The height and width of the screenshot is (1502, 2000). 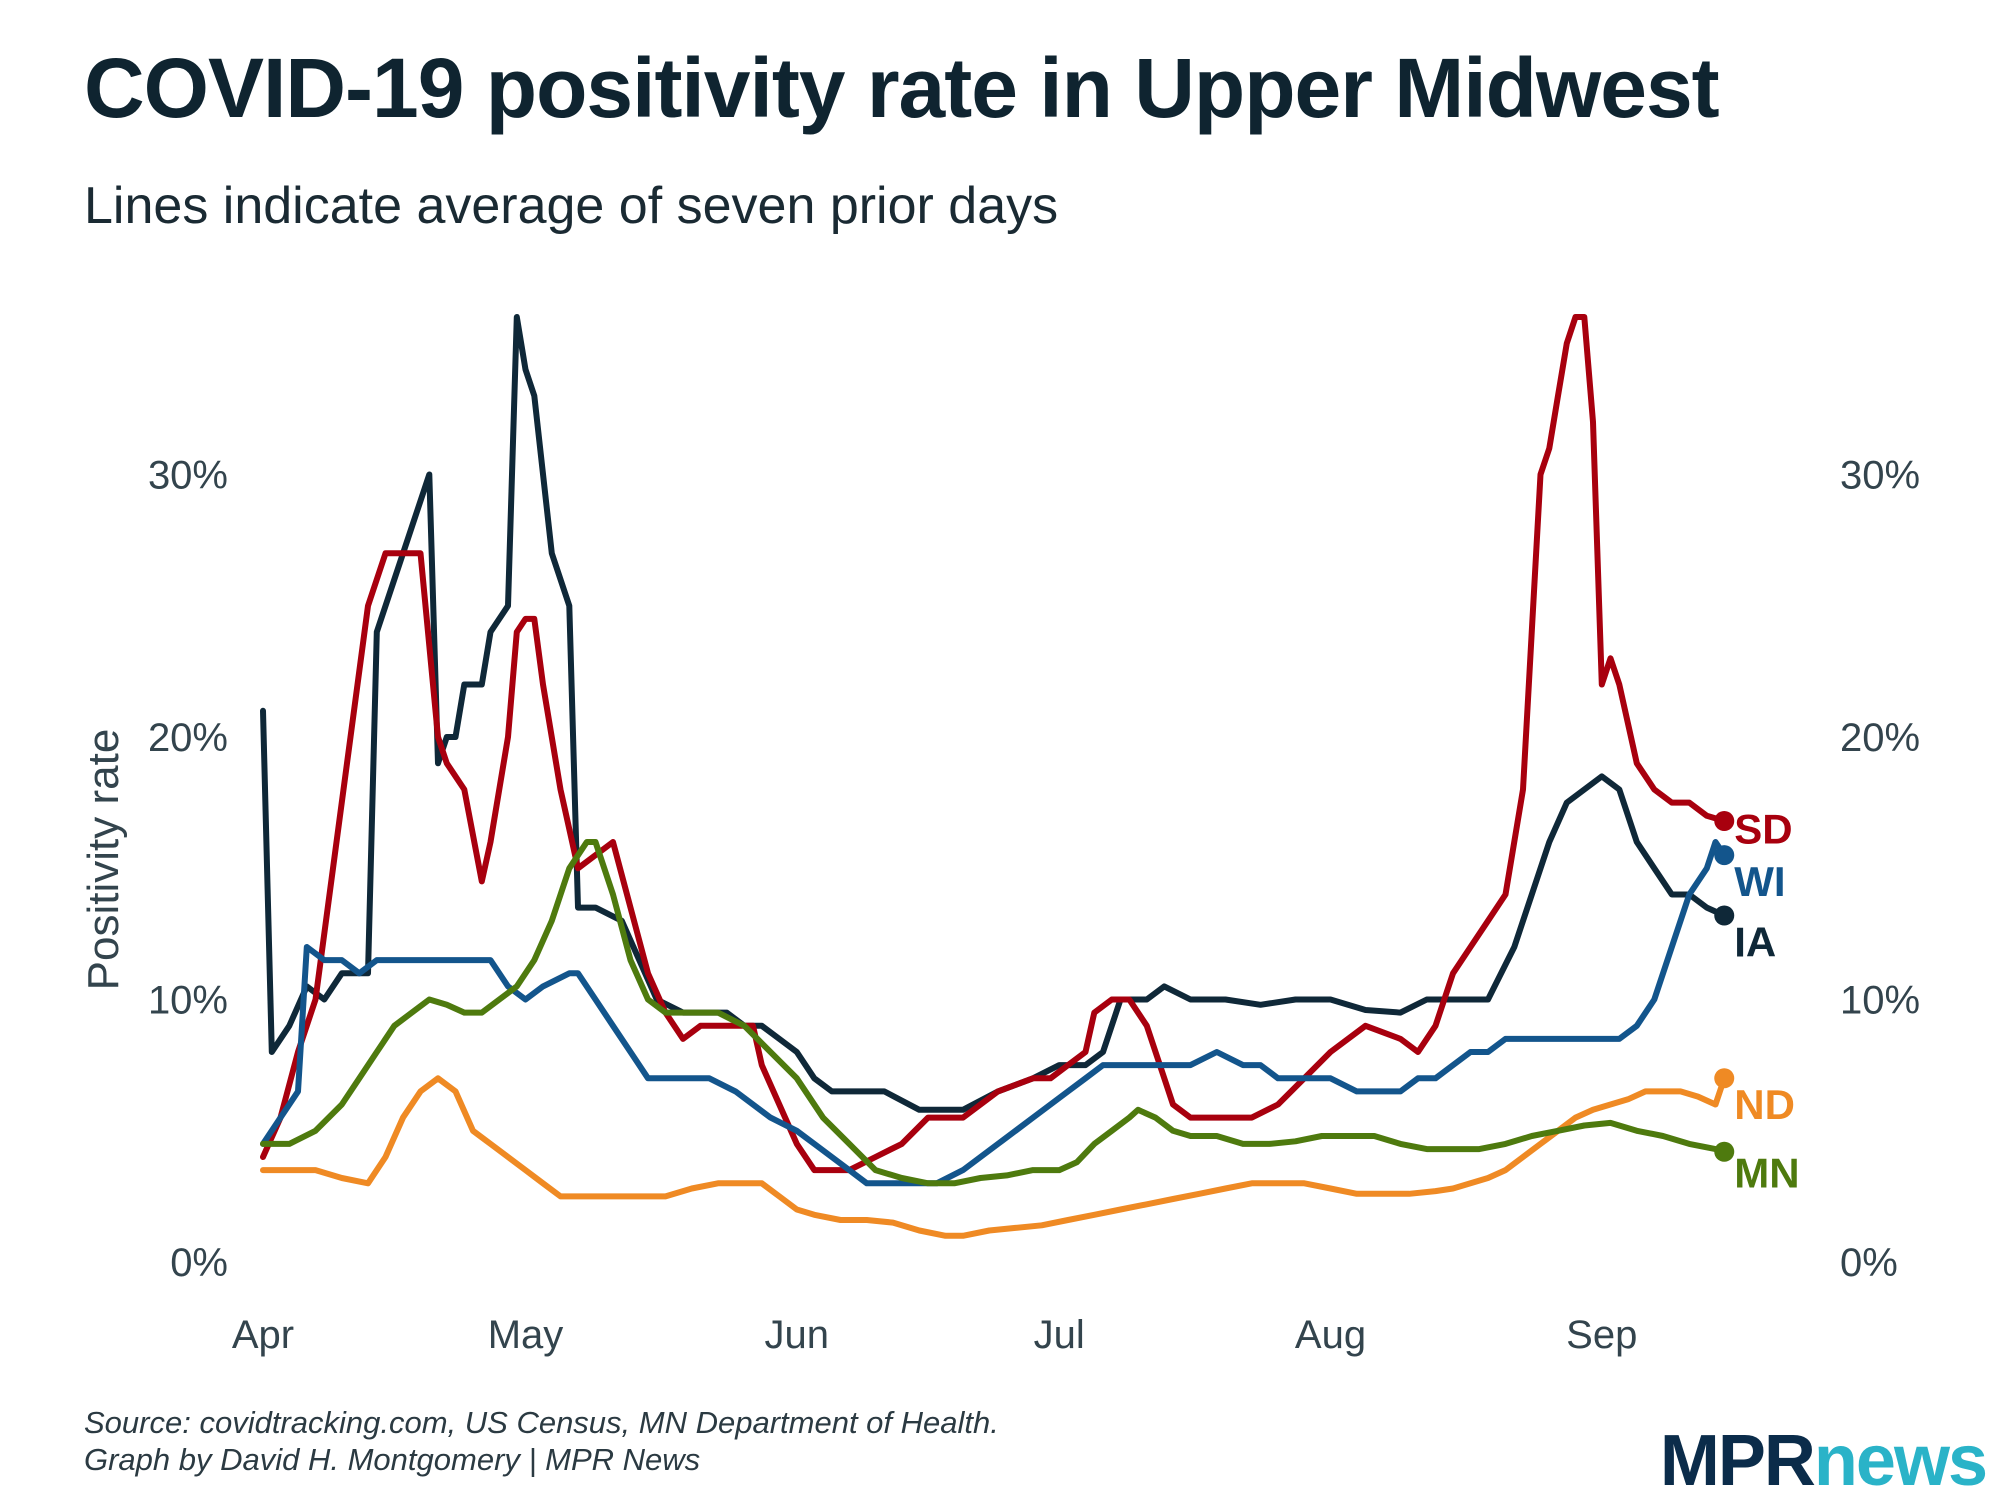 I want to click on y-tick-label-left: 30%, so click(x=188, y=476).